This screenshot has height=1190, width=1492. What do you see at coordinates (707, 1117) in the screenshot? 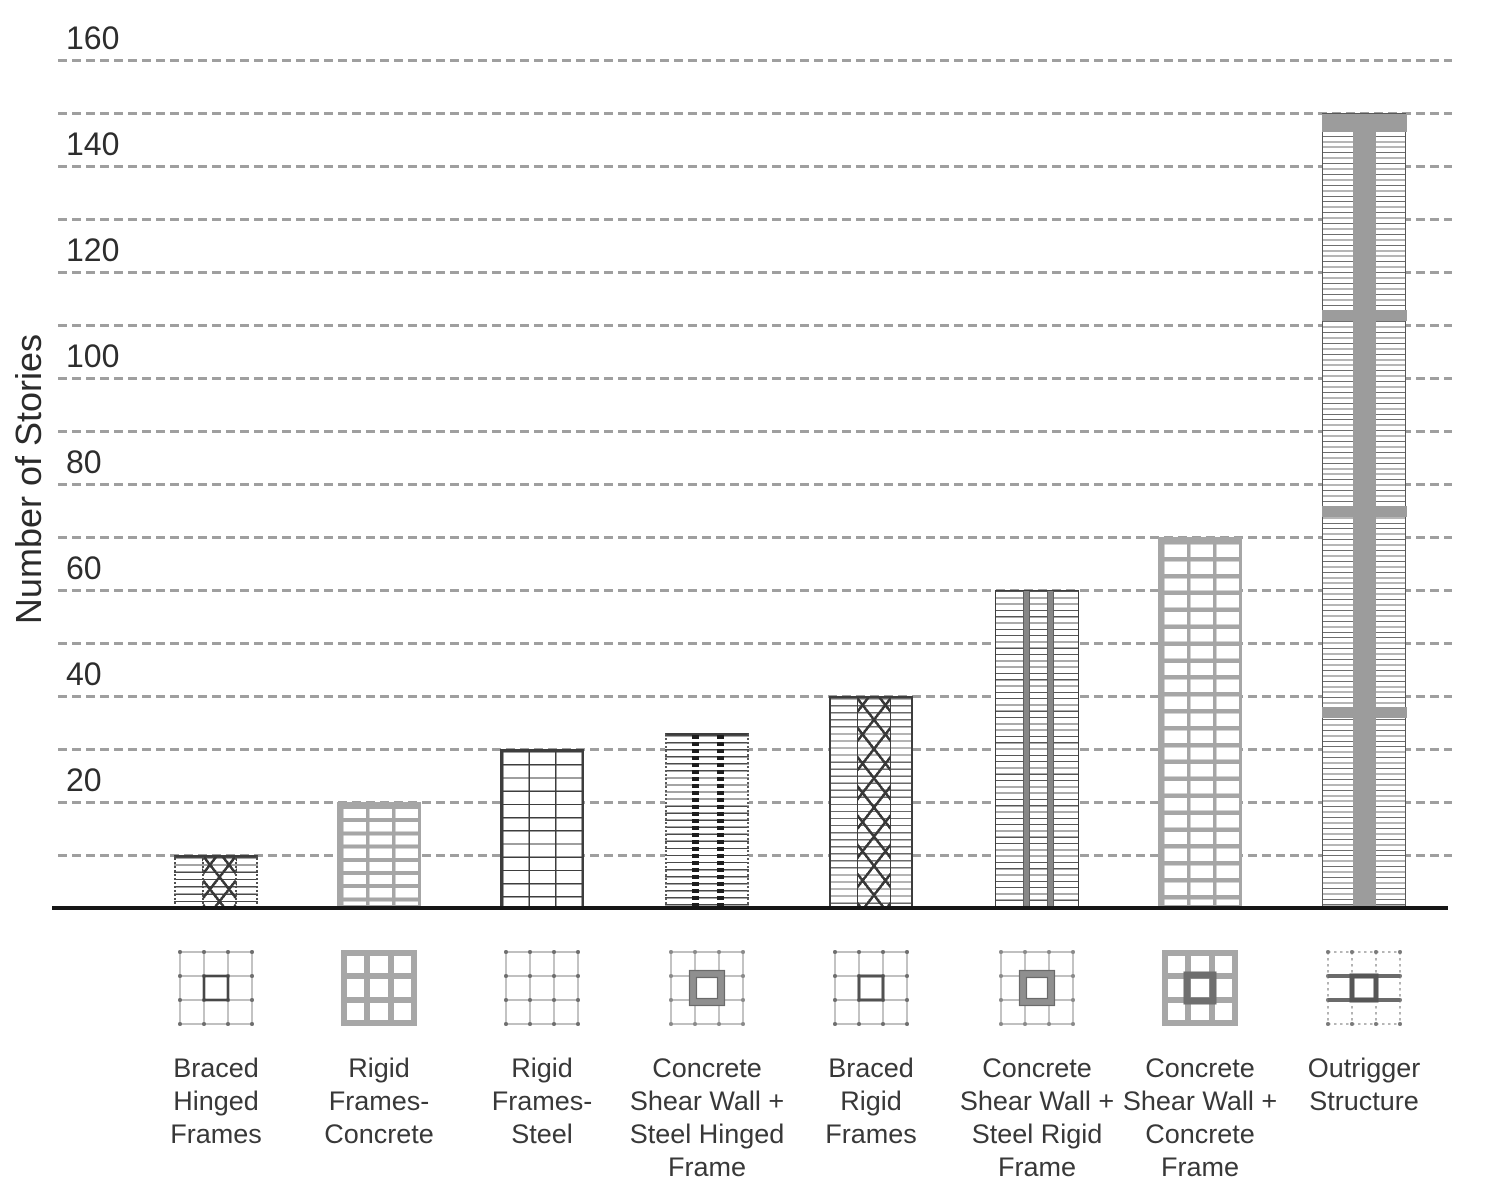
I see `category-label-concrete-shear-wall-steel-hinged-frame: Concrete Shear Wall + Steel Hinged Frame` at bounding box center [707, 1117].